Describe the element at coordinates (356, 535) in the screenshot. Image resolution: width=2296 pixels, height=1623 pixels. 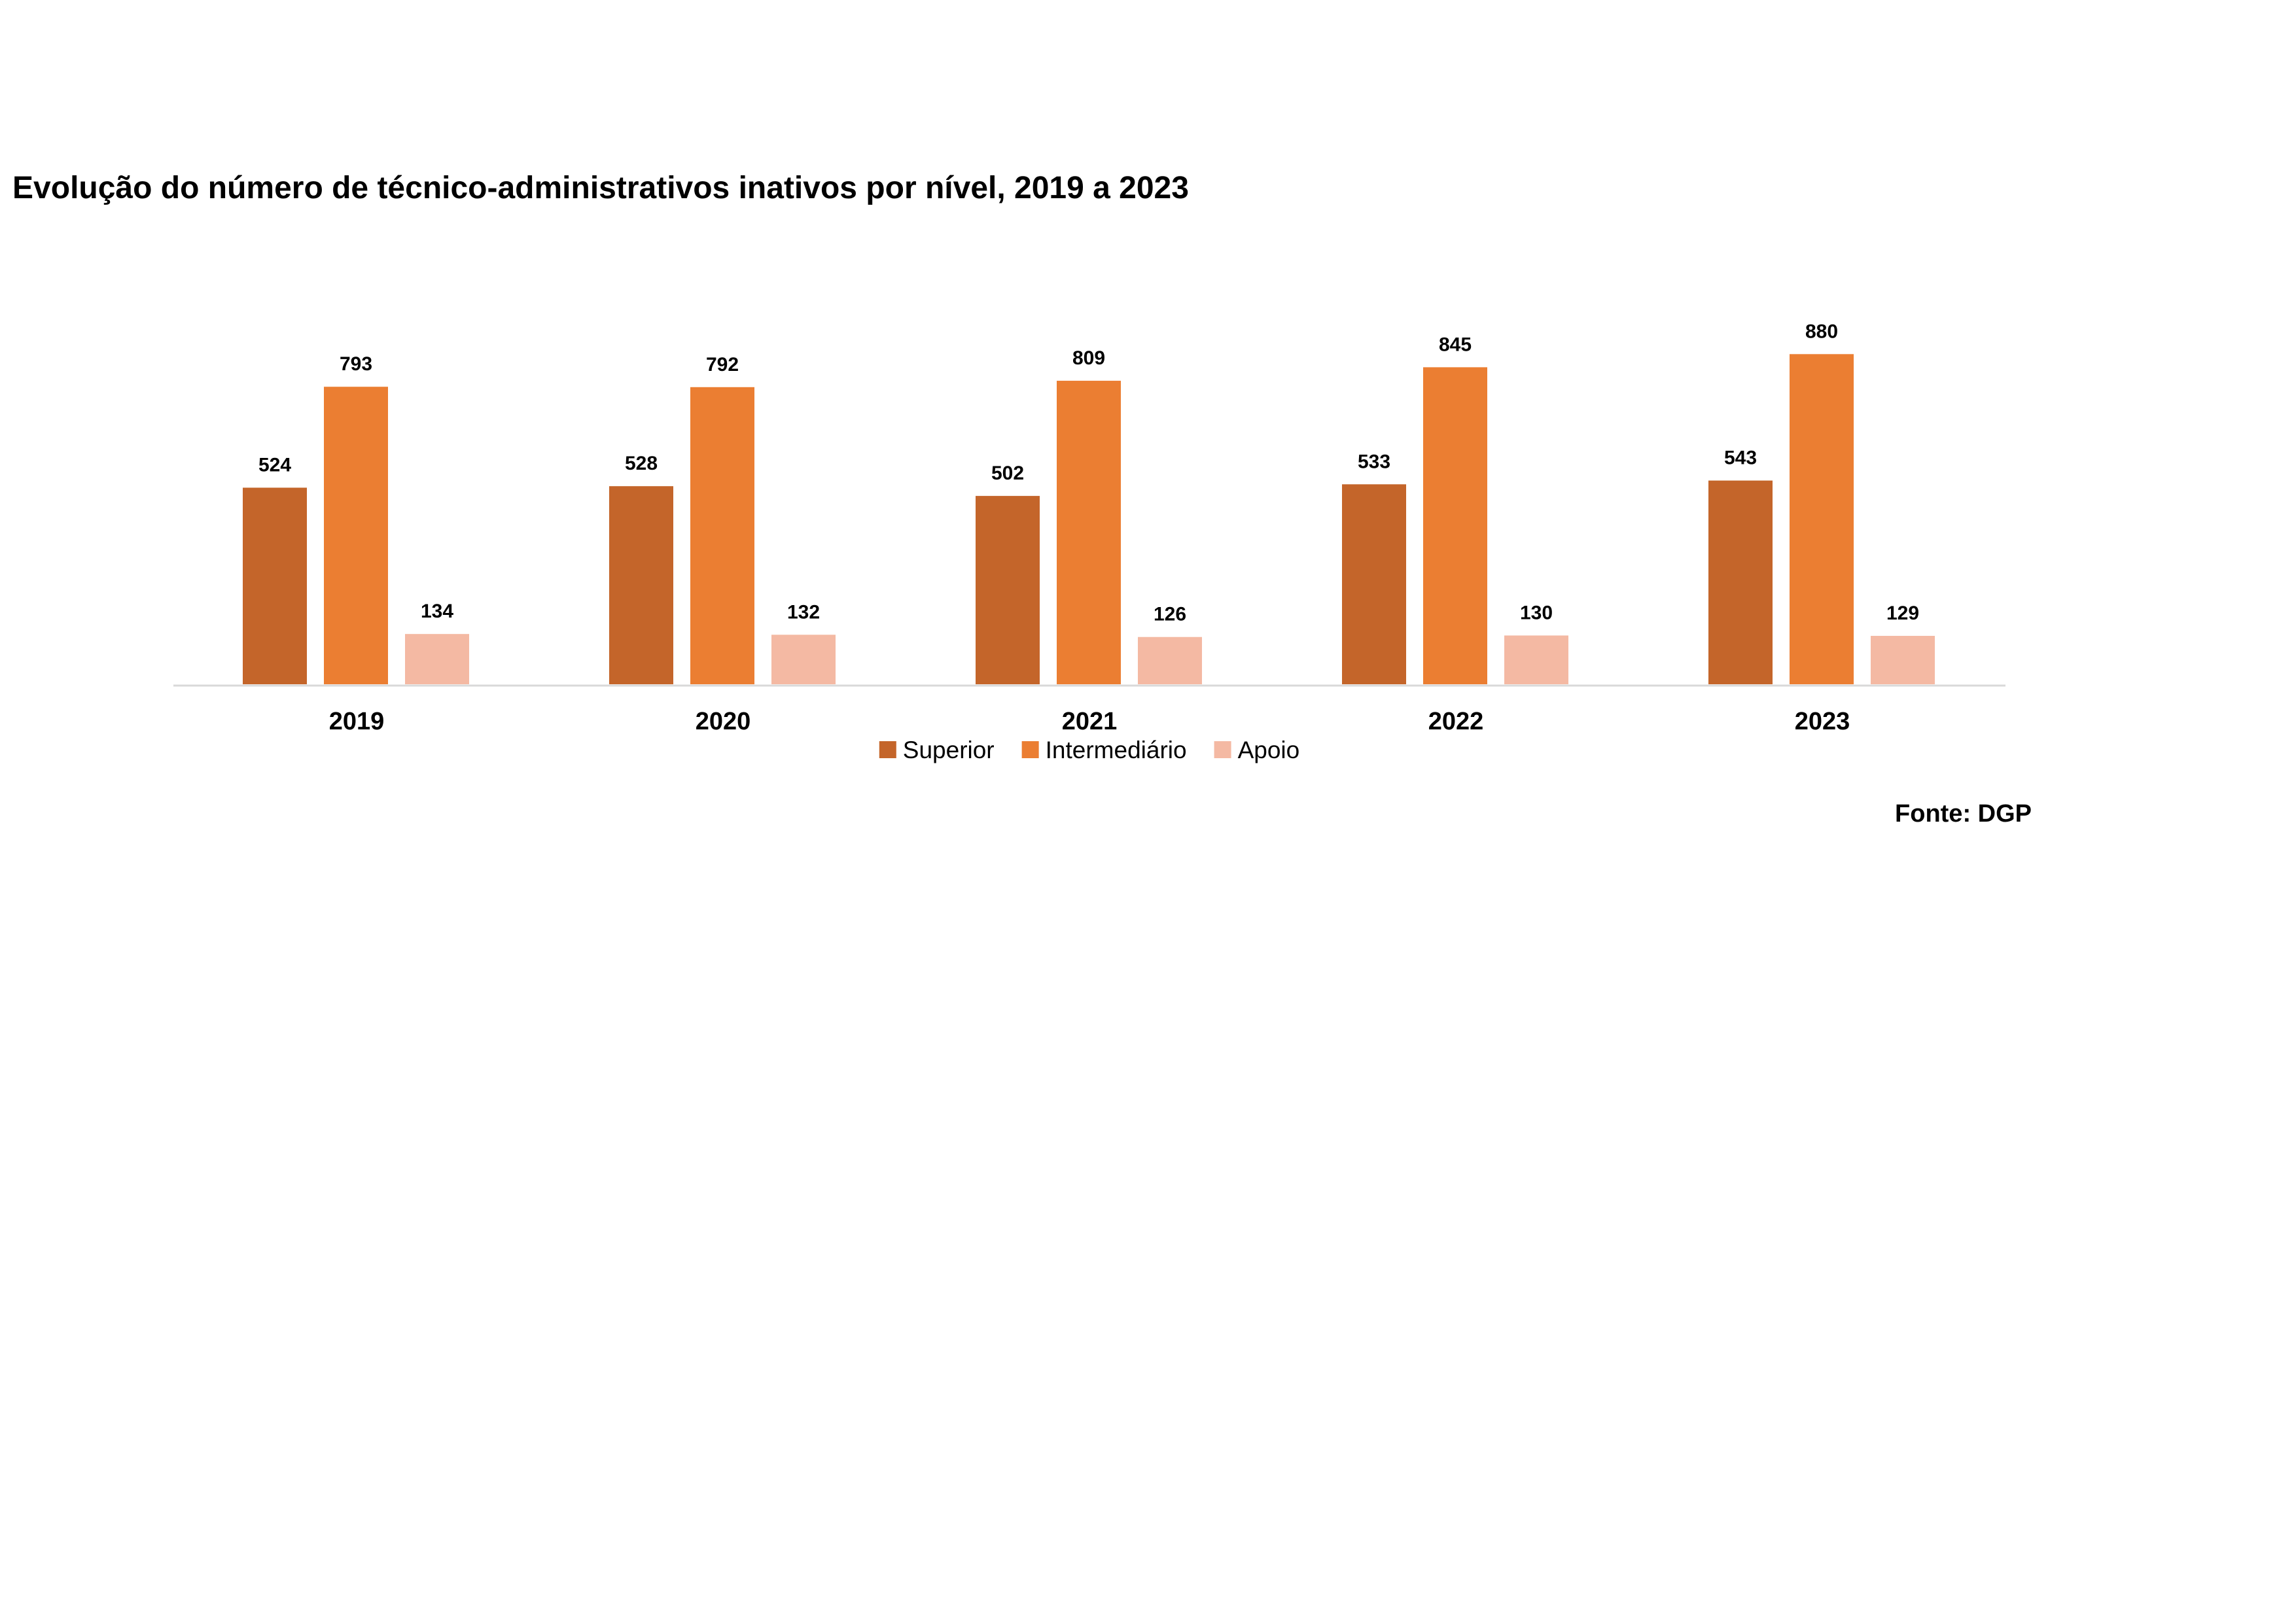
I see `bar-intermediario-2019` at that location.